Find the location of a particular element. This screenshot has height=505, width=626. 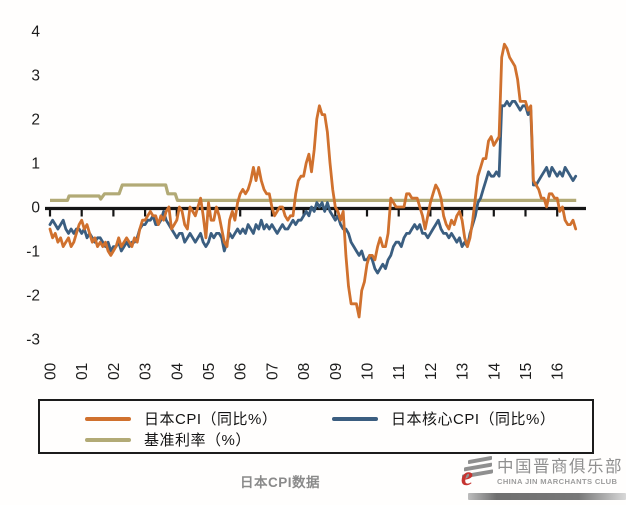

legend-label-core-cpi: 日本核心CPI（同比%） is located at coordinates (473, 419).